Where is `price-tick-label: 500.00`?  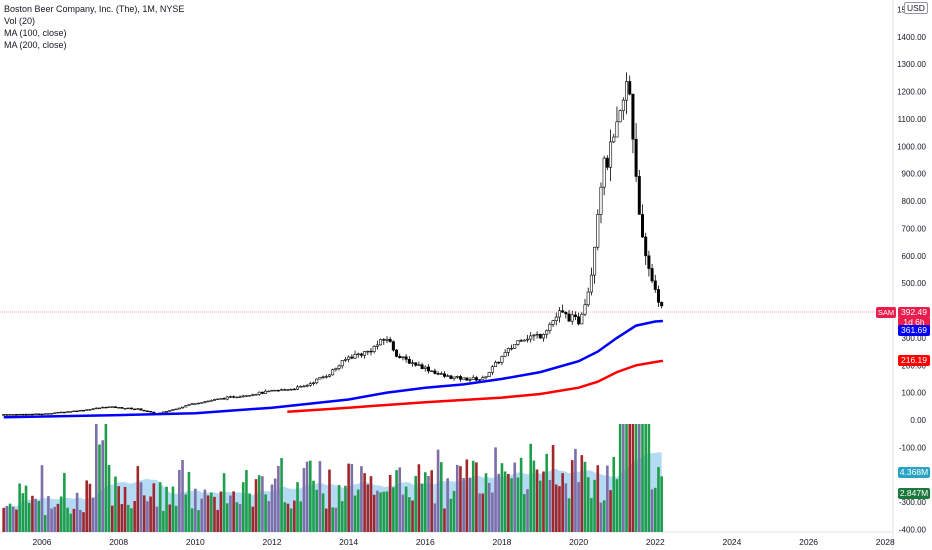 price-tick-label: 500.00 is located at coordinates (914, 283).